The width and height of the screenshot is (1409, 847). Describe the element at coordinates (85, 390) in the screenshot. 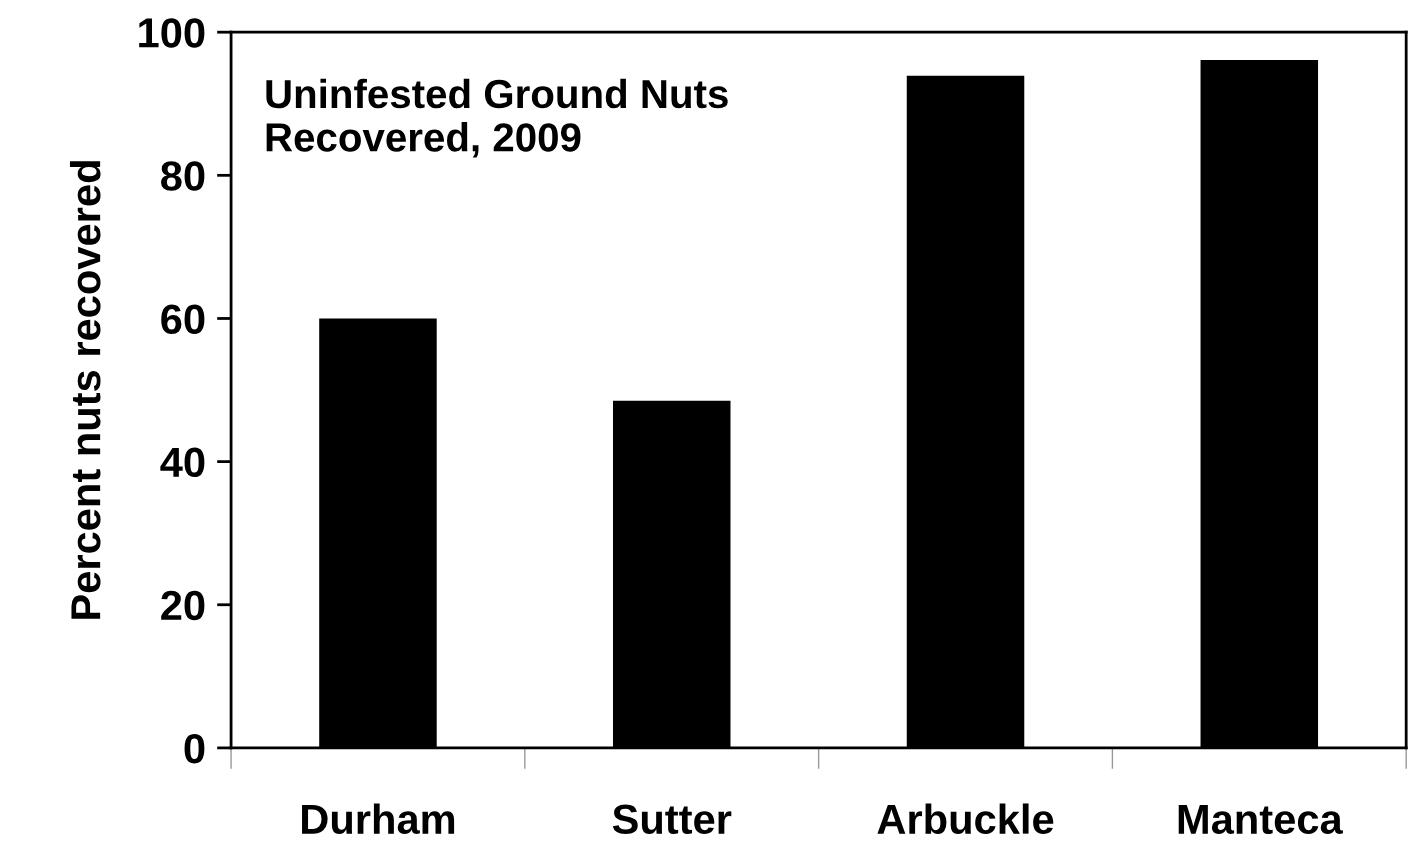

I see `y-axis-title: Percent nuts recovered` at that location.